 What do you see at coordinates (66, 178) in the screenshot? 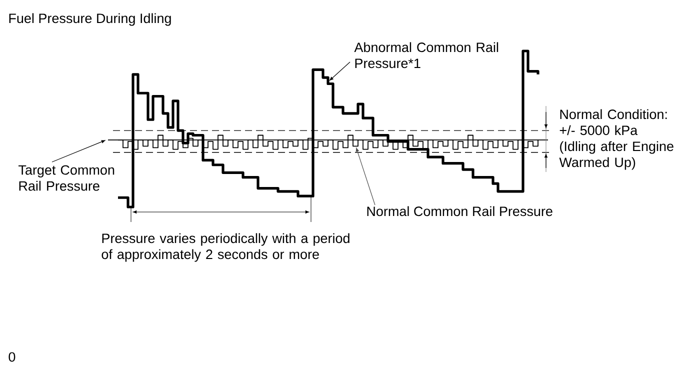
I see `legend-label: Target Common Rail Pressure` at bounding box center [66, 178].